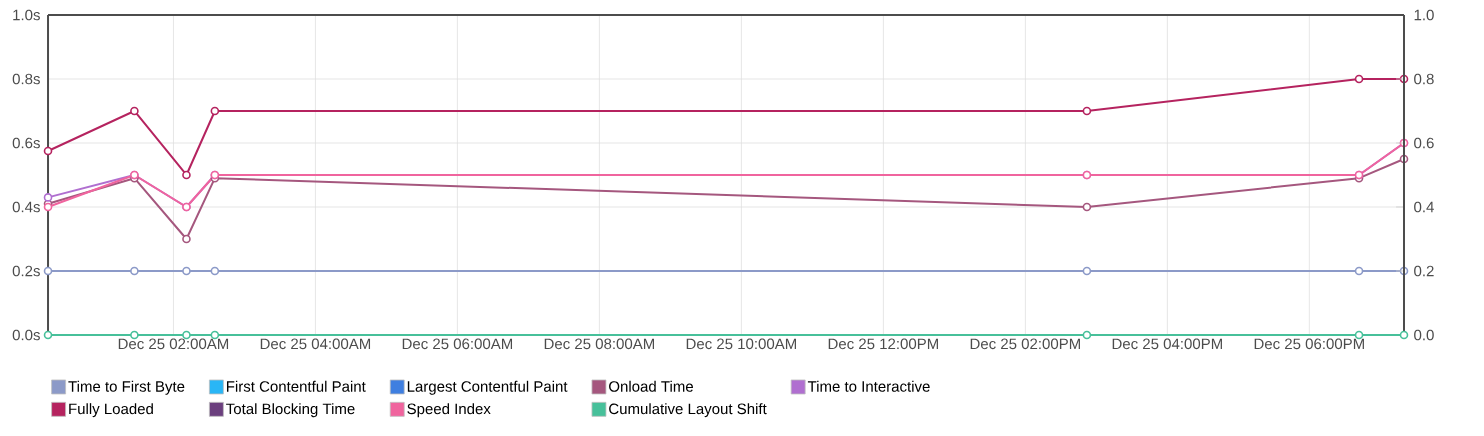 Image resolution: width=1484 pixels, height=436 pixels. I want to click on x-tick-label: Dec 25 02:00AM, so click(173, 344).